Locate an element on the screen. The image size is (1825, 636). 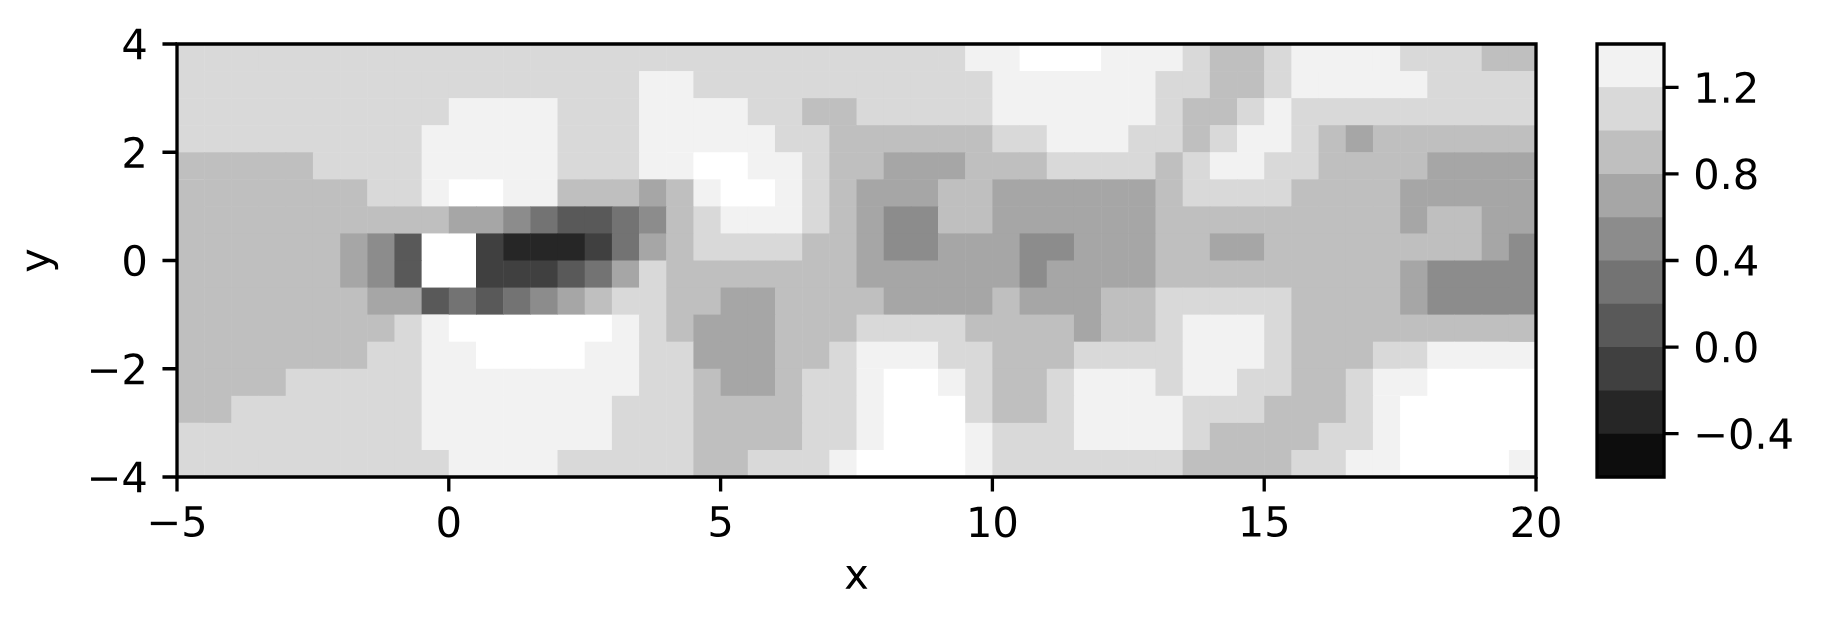
x-axis-title: x is located at coordinates (856, 577).